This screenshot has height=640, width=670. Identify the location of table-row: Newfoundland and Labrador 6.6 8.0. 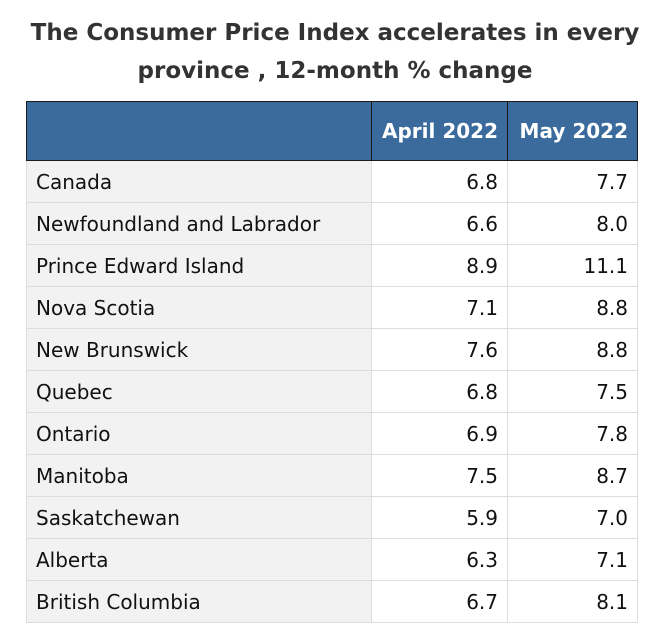
(332, 223).